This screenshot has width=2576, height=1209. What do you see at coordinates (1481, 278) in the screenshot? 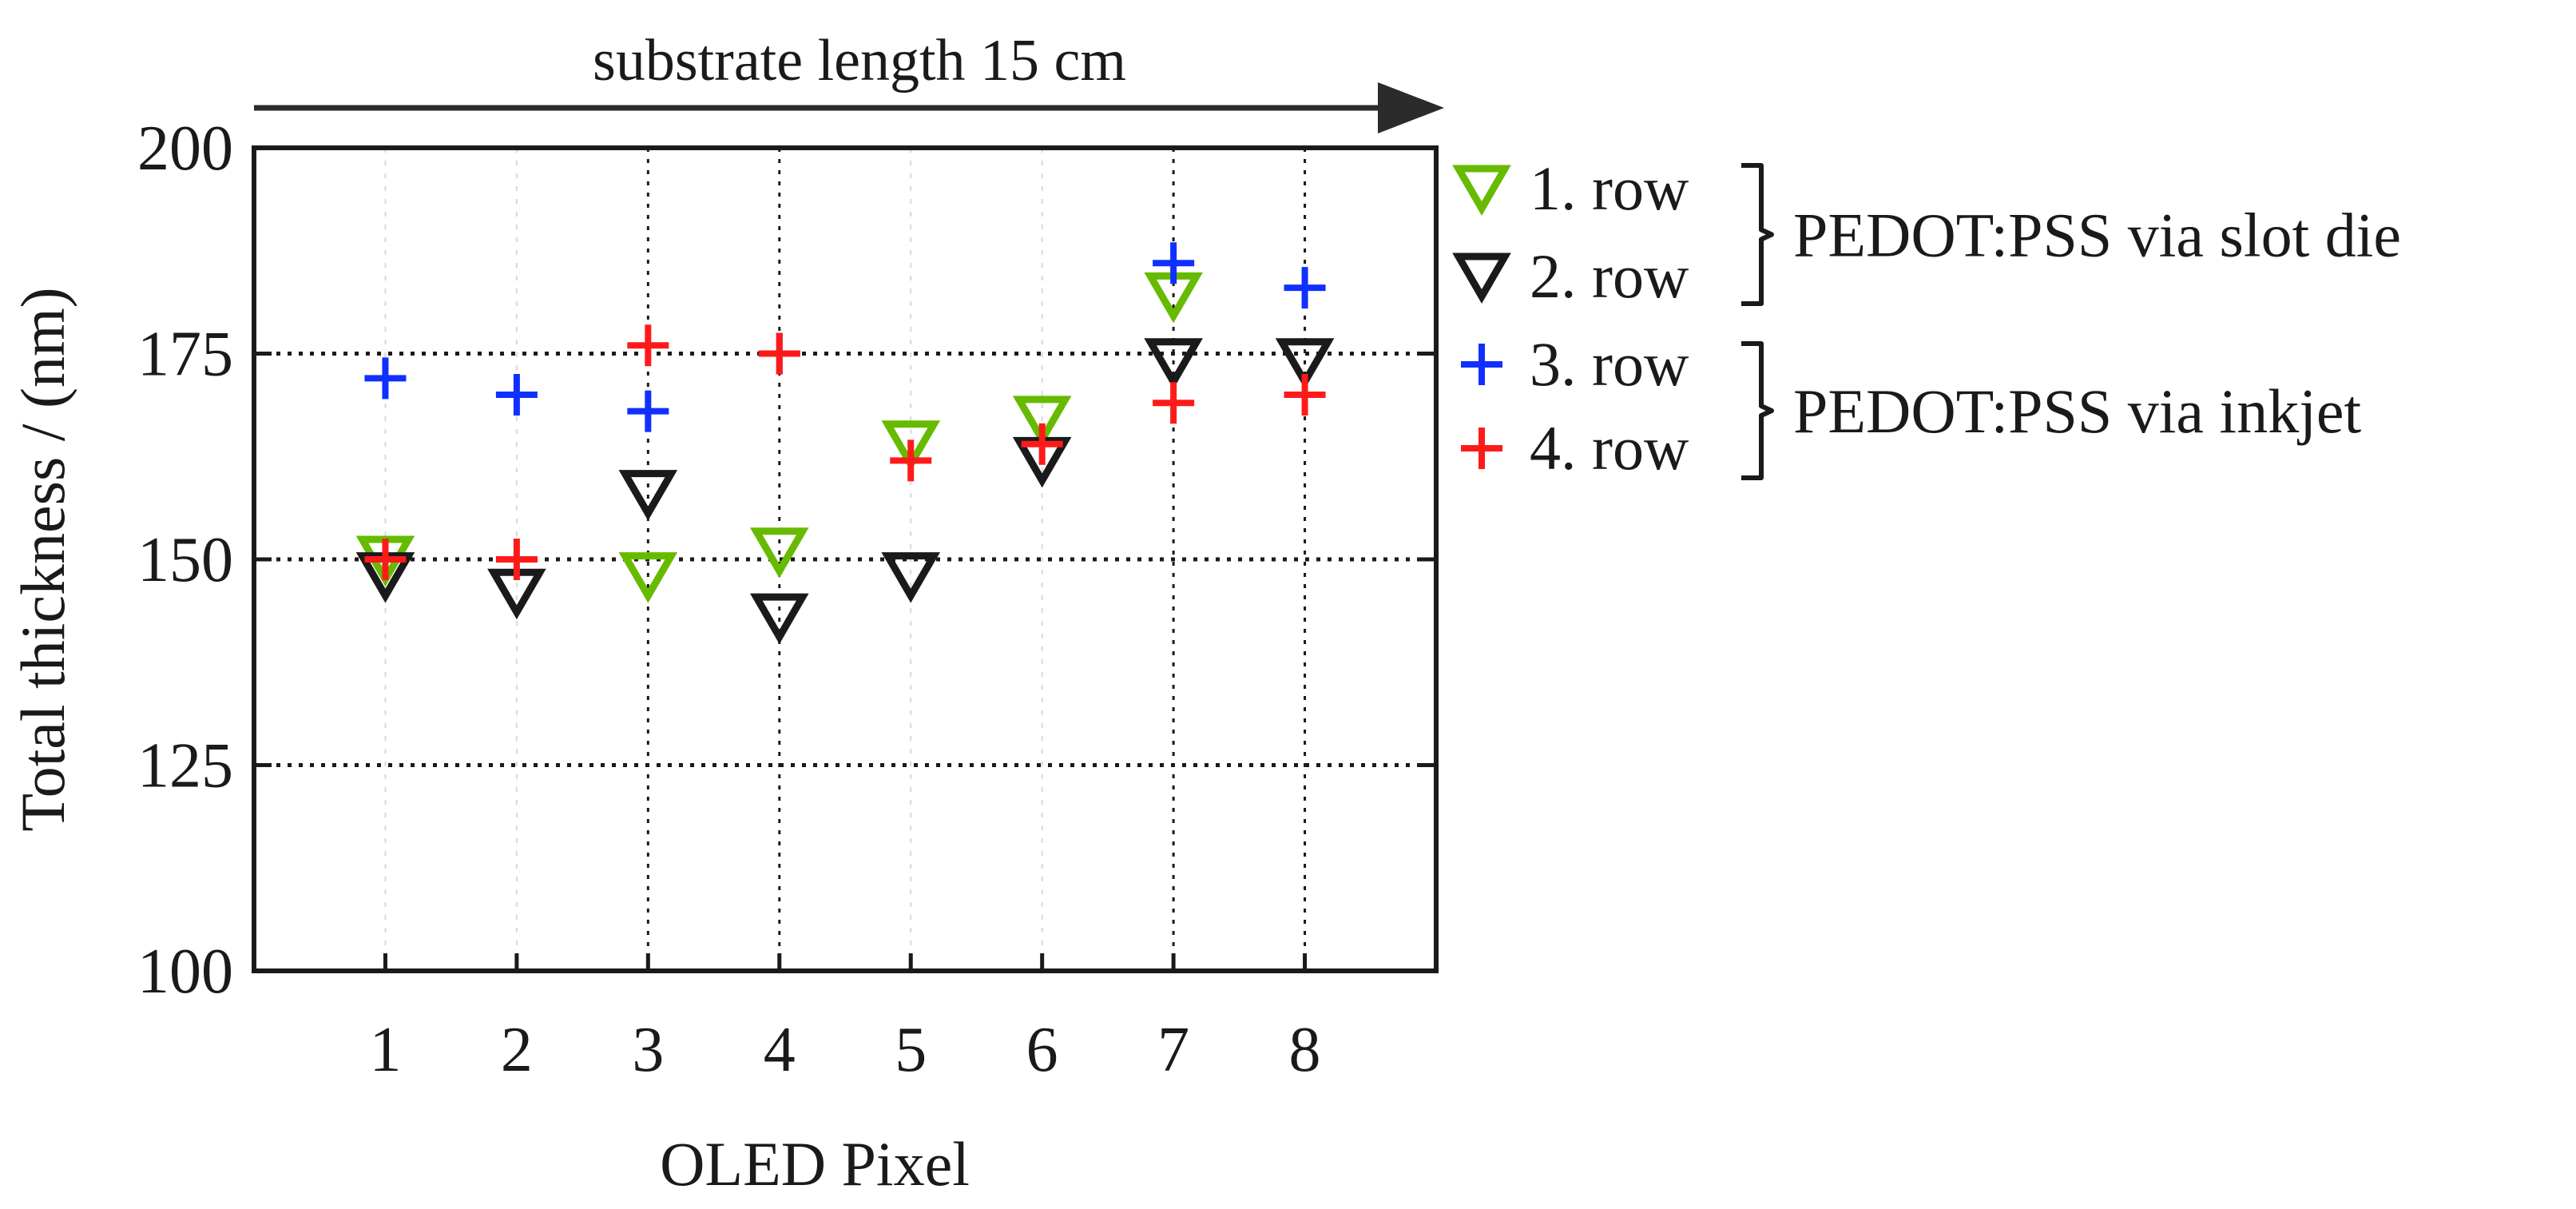
I see `legend-marker-row2` at bounding box center [1481, 278].